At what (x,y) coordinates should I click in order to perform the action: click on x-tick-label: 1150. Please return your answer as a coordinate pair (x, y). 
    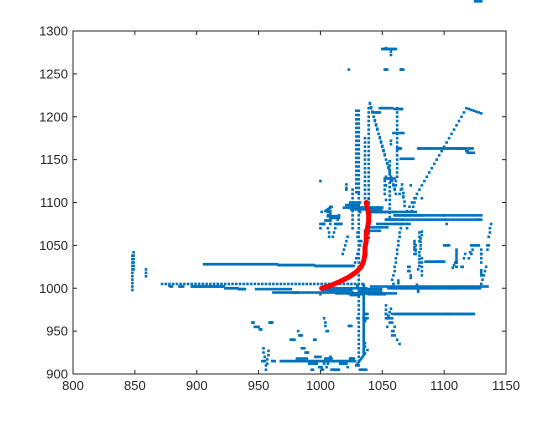
    Looking at the image, I should click on (506, 385).